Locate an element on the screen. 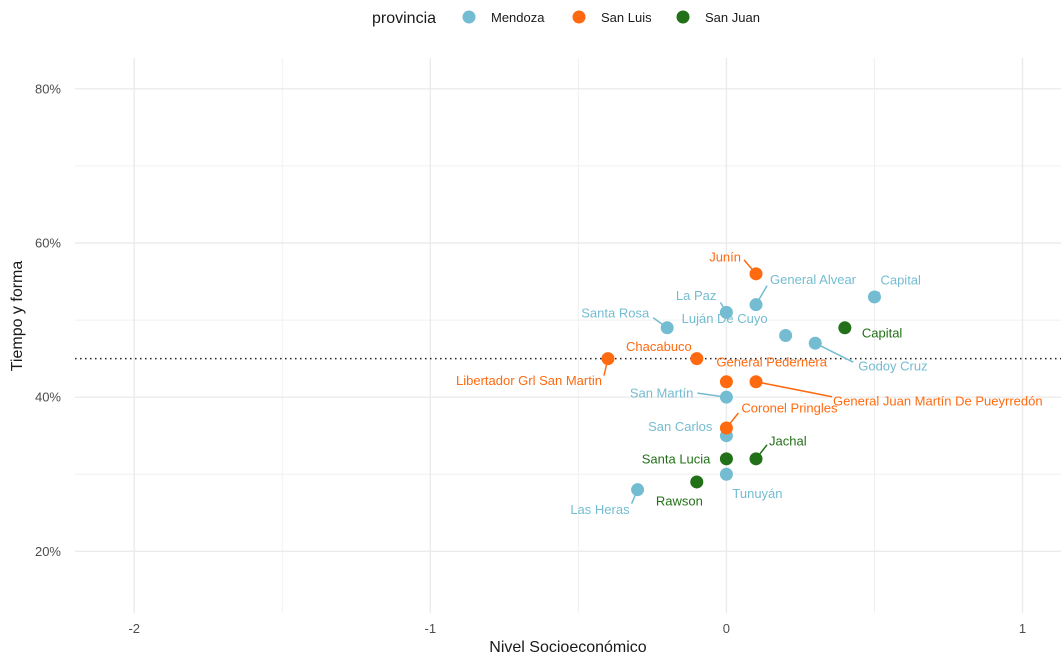  label-mendoza-general-alvear: General Alvear is located at coordinates (813, 279).